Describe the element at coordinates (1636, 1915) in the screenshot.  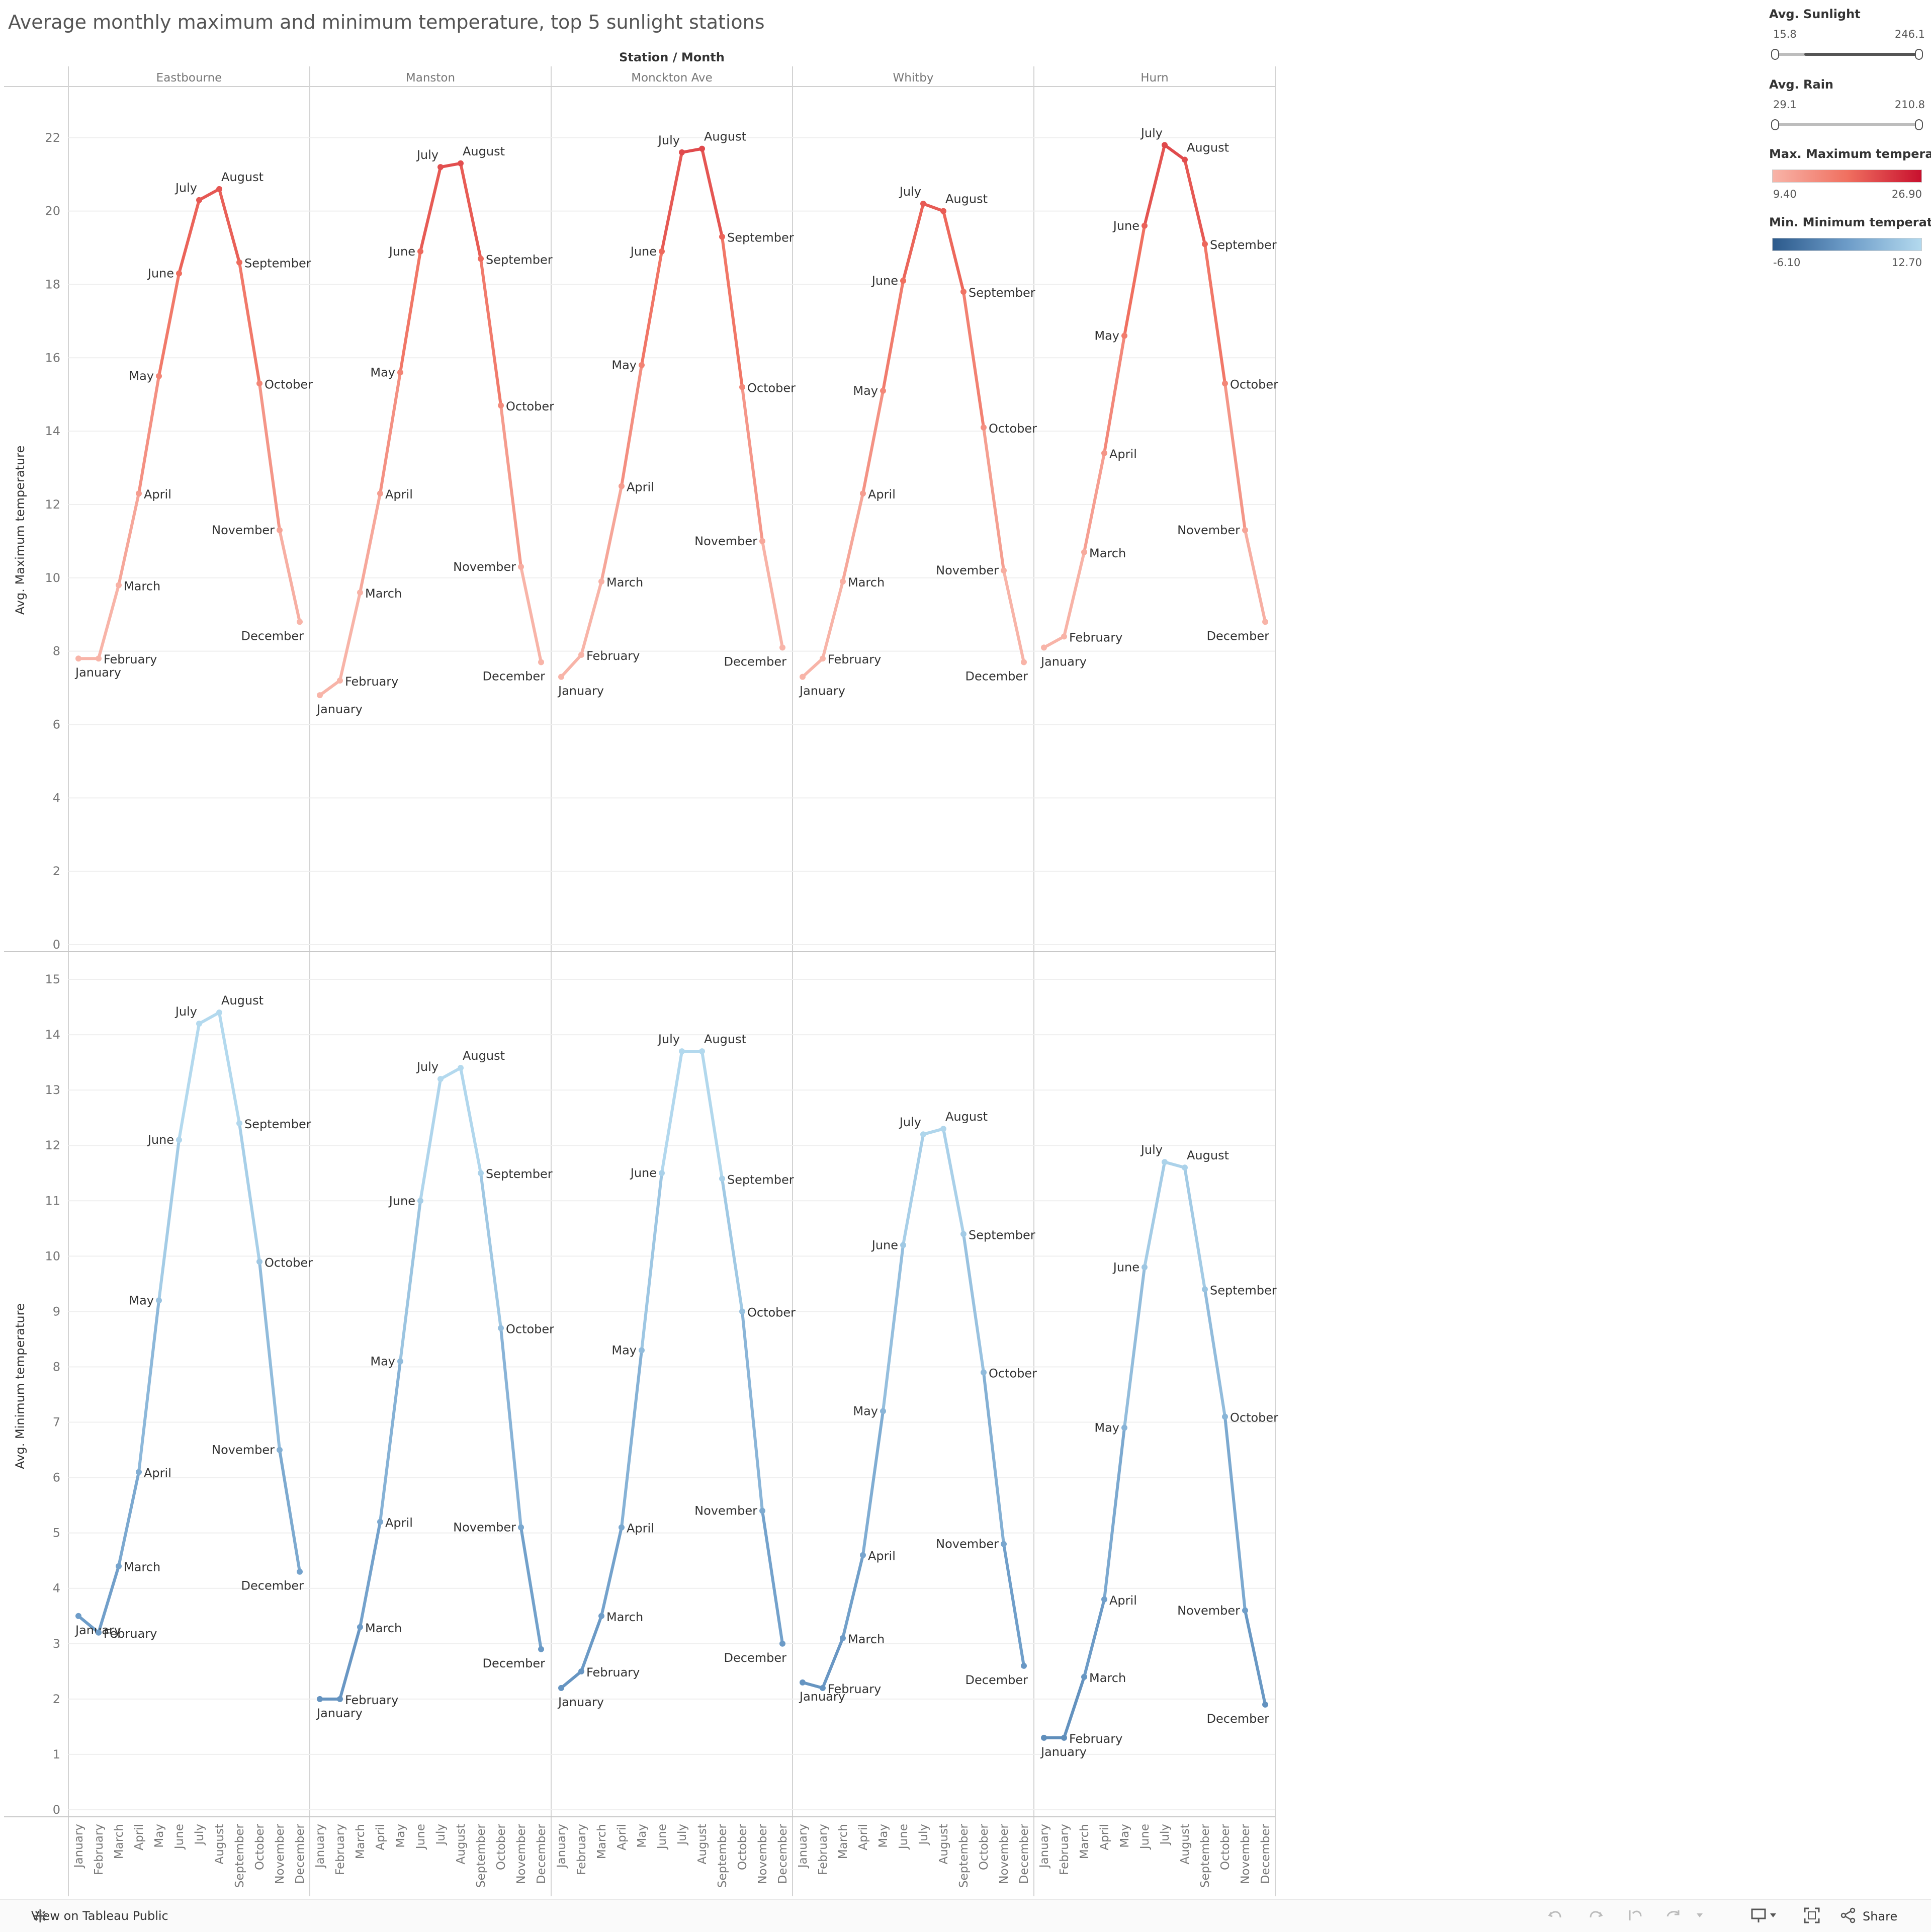
I see `revert-icon` at that location.